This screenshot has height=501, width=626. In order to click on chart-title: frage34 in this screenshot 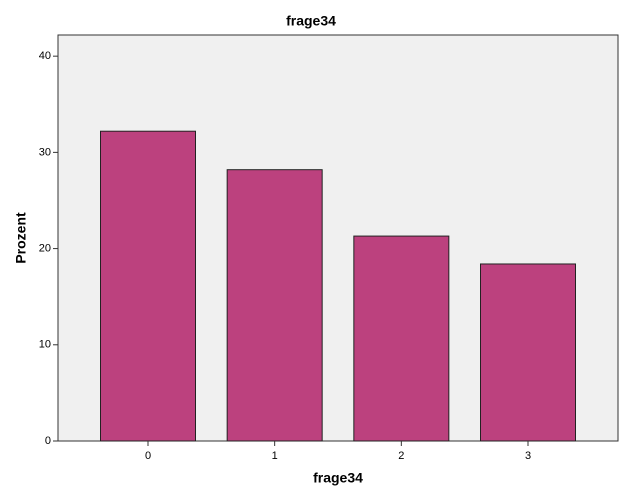, I will do `click(311, 21)`.